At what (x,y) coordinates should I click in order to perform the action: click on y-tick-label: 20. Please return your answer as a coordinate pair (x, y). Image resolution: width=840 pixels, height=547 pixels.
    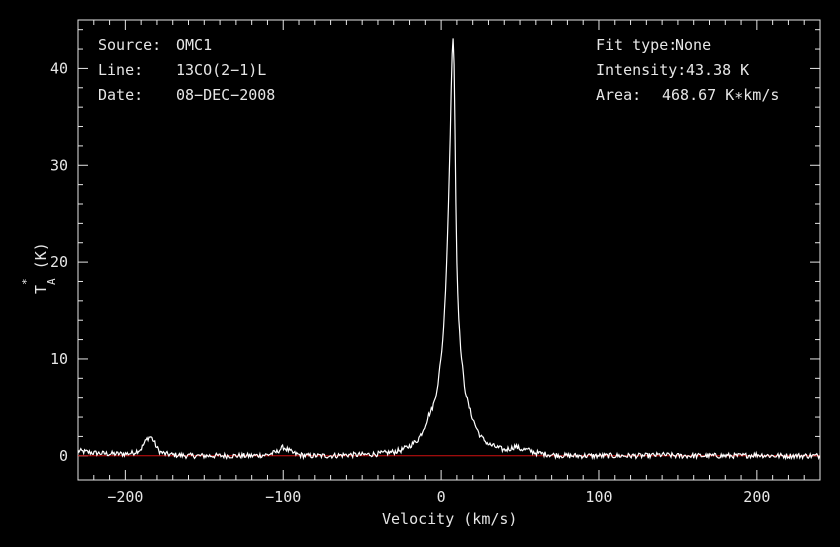
    Looking at the image, I should click on (59, 262).